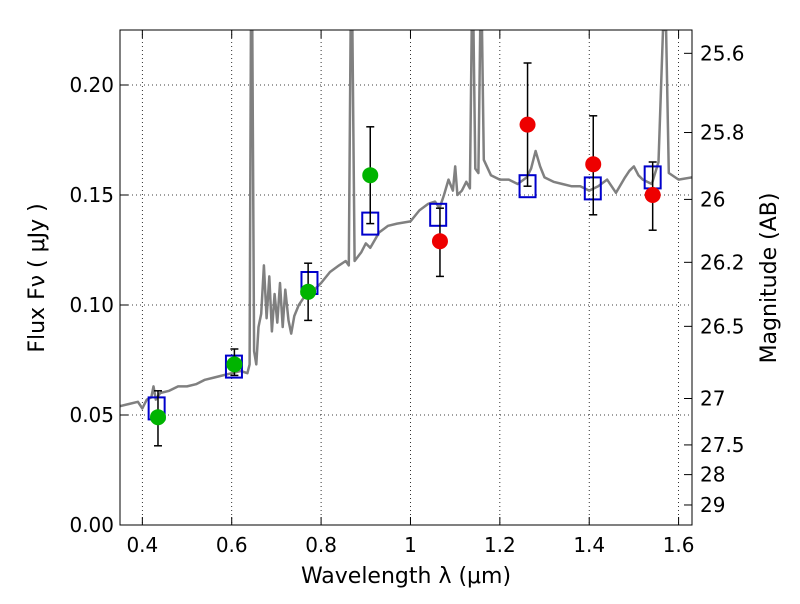 The height and width of the screenshot is (604, 800). Describe the element at coordinates (589, 545) in the screenshot. I see `x-tick-label: 1.4` at that location.